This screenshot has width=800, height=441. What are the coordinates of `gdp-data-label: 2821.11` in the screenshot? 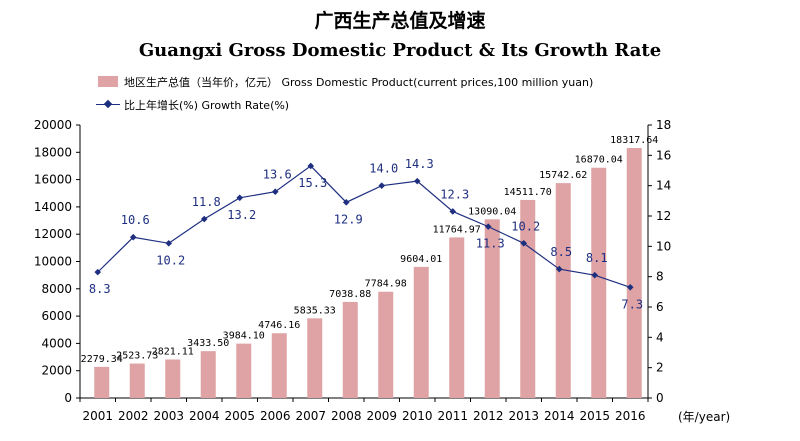 It's located at (173, 351).